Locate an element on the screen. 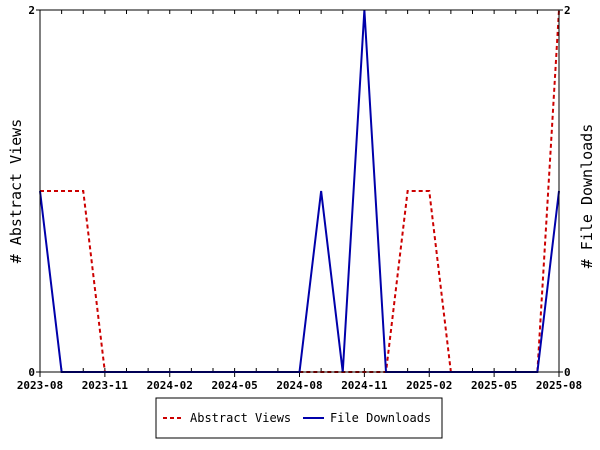  x-tick-label: 2024-11 is located at coordinates (364, 385).